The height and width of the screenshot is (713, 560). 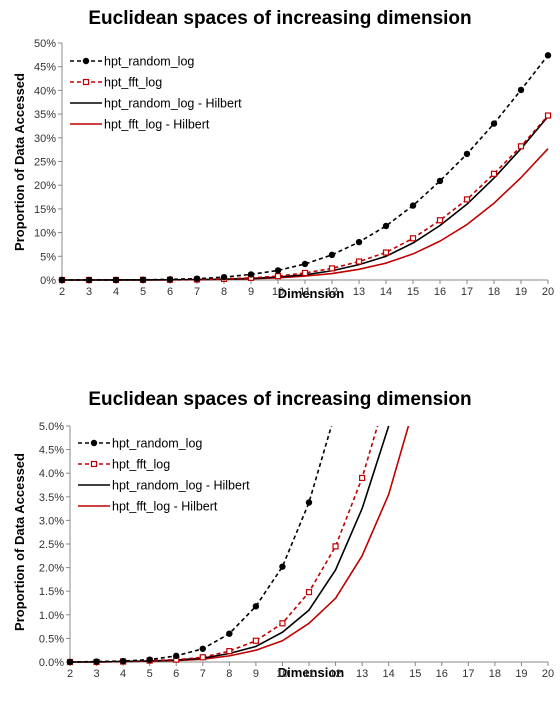 I want to click on x-tick-label: 14, so click(x=389, y=674).